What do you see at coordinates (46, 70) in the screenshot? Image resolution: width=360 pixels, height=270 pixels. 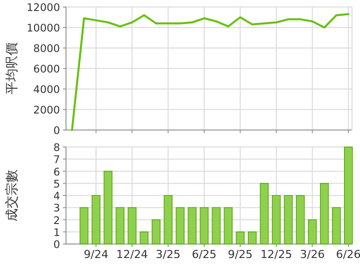 I see `y-tick-label: 6000` at bounding box center [46, 70].